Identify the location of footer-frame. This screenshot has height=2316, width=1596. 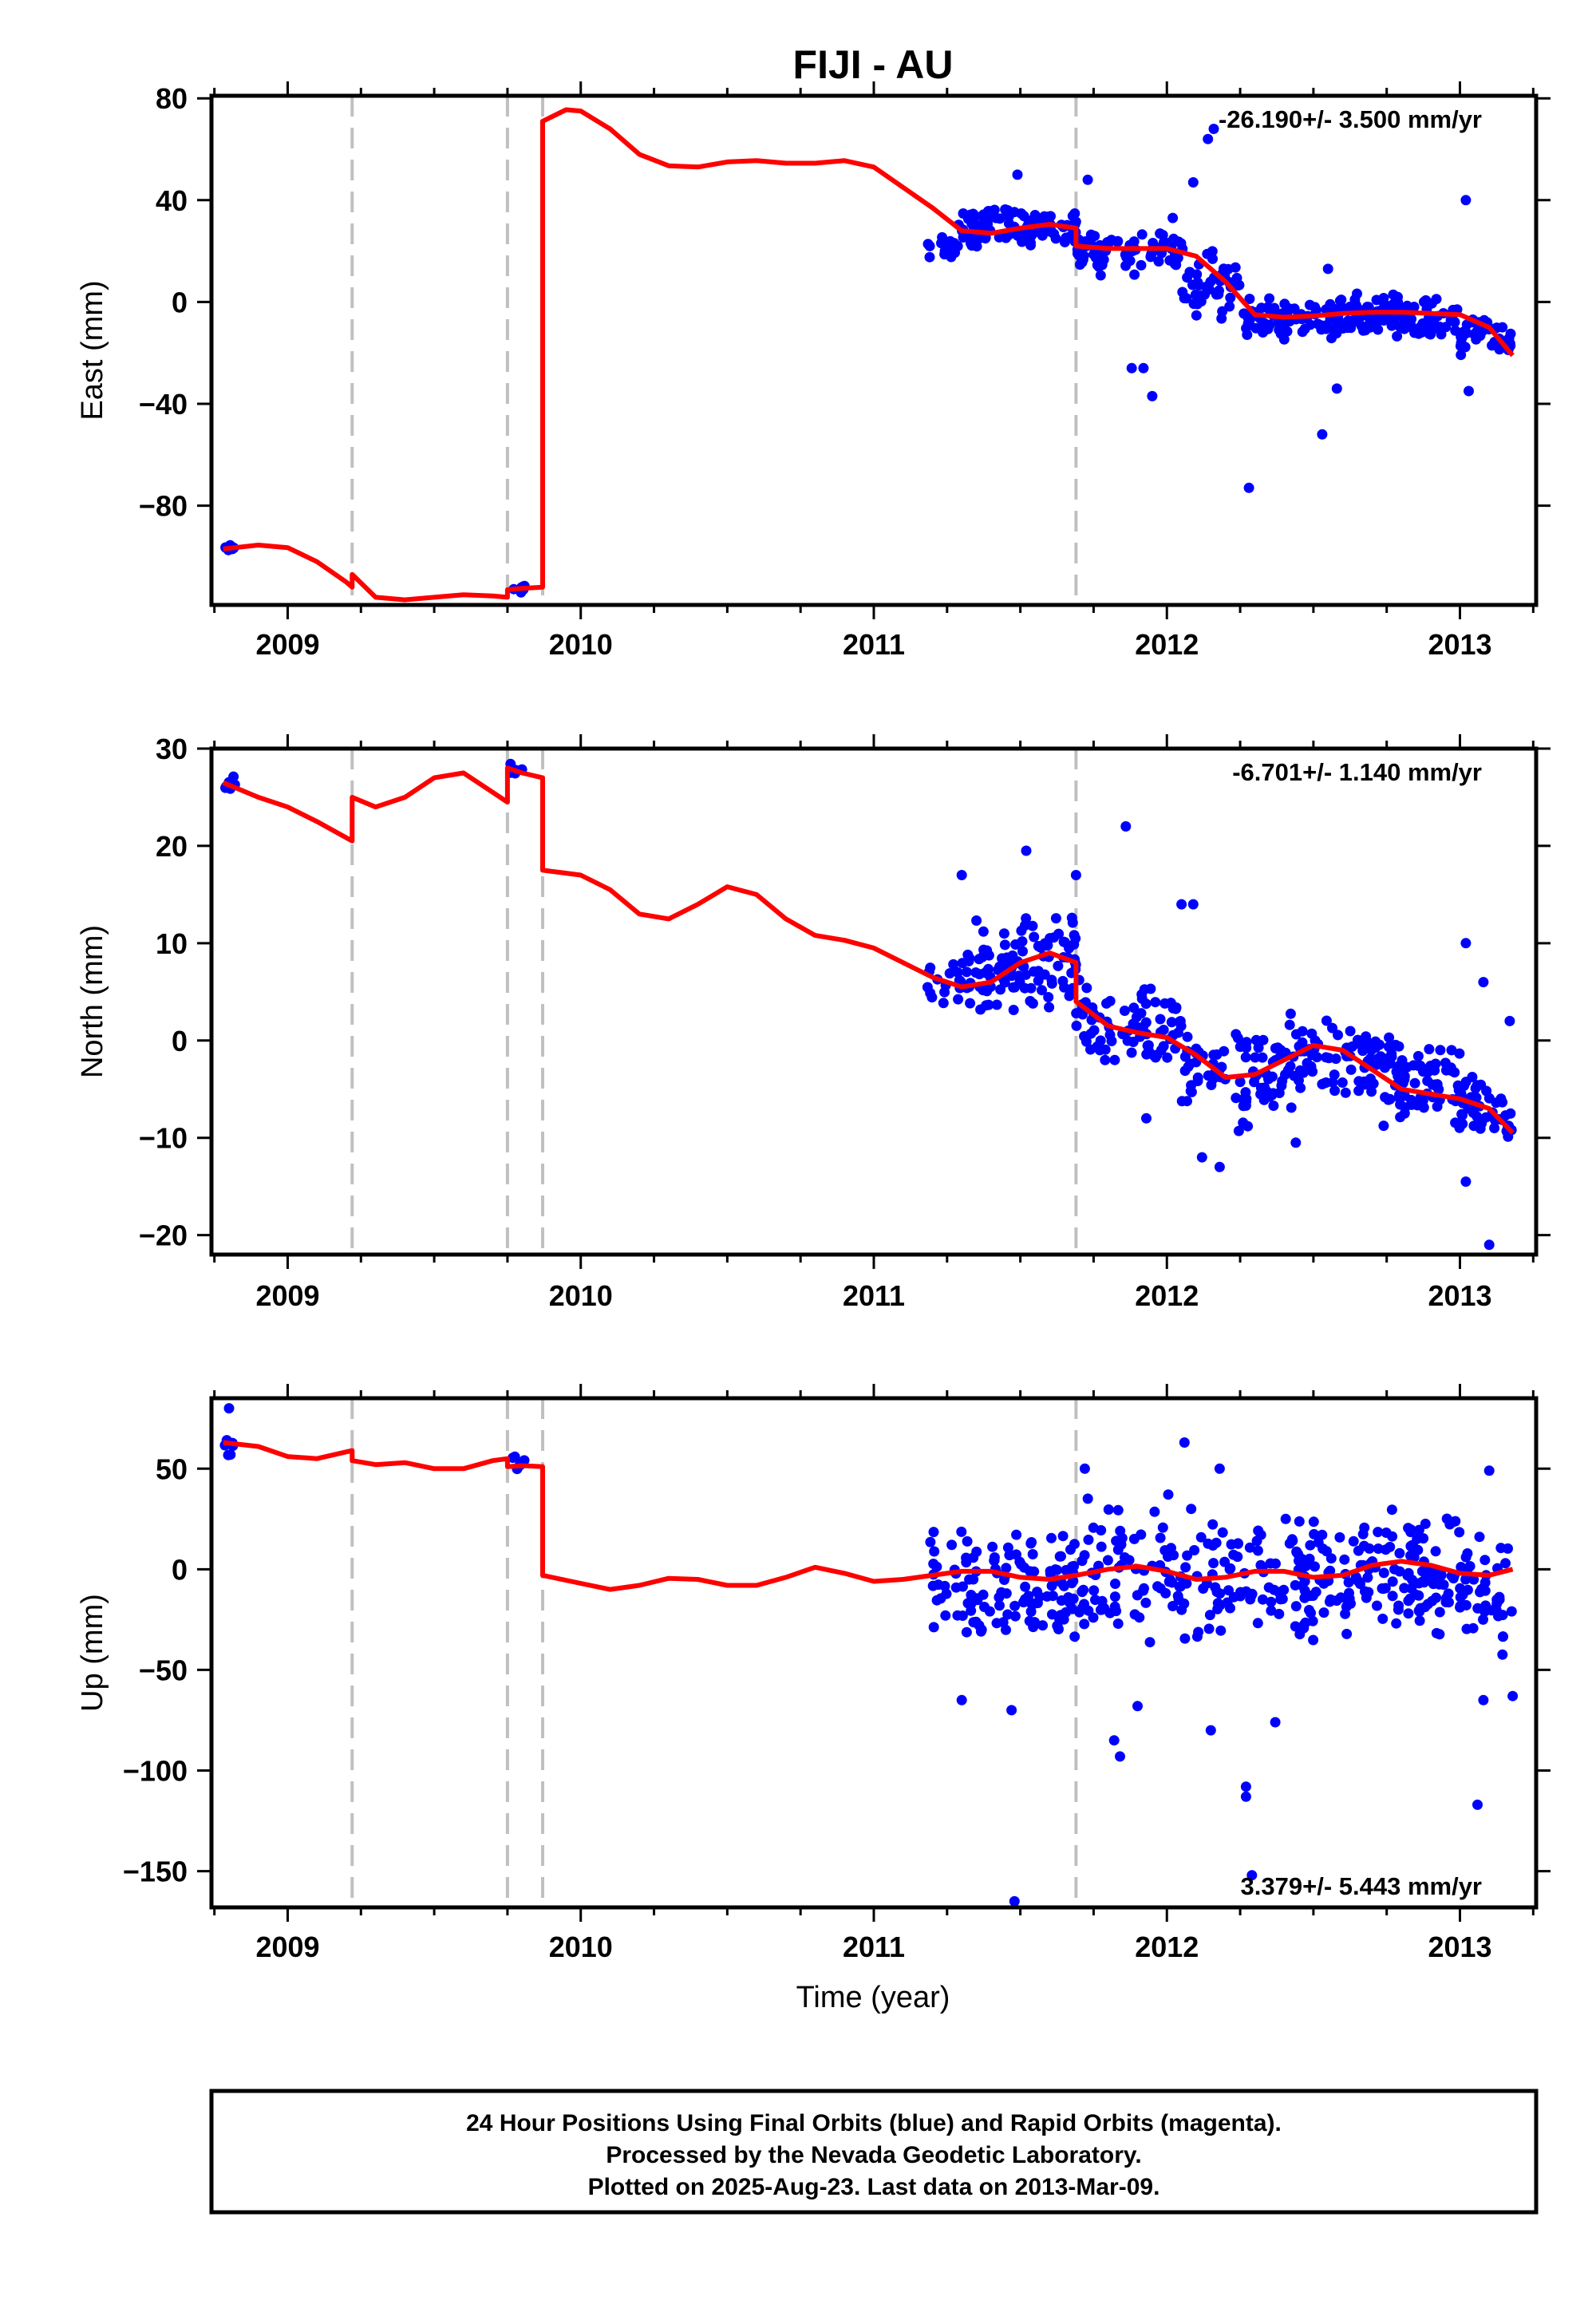
(874, 2152).